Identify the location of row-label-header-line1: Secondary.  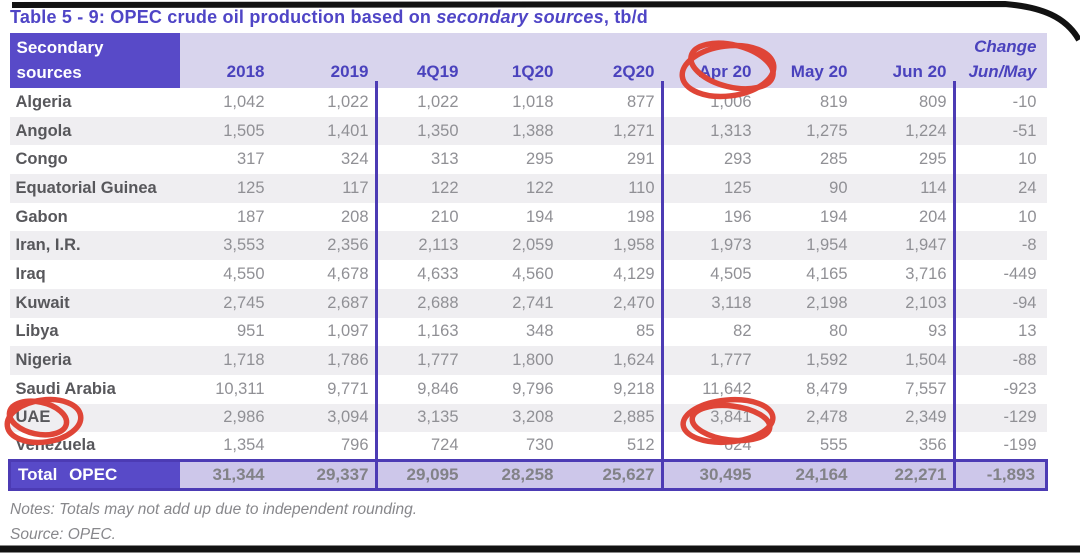
(60, 47).